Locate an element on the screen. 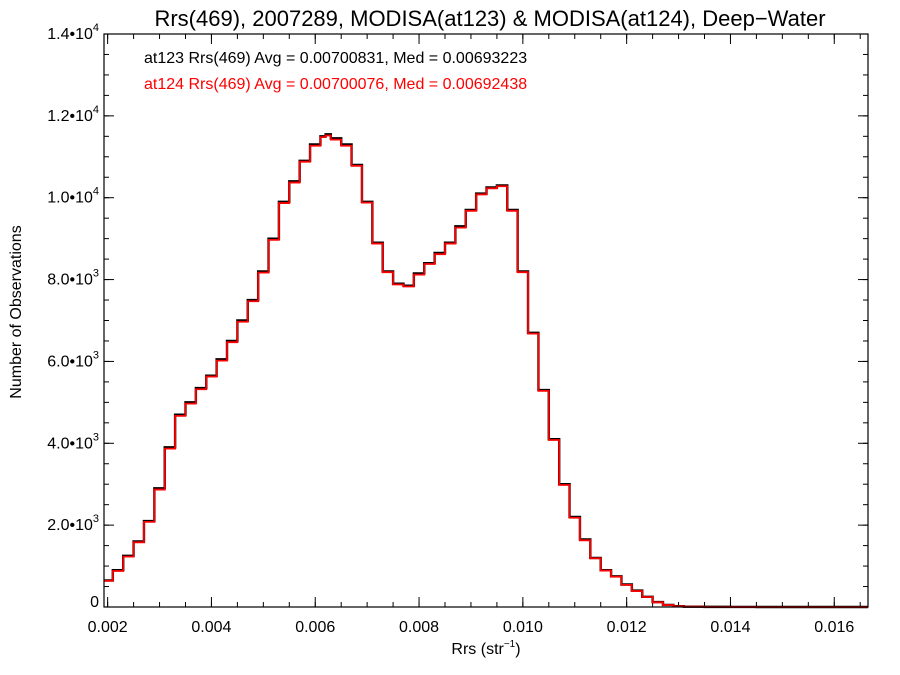 This screenshot has height=675, width=900. x-axis-label-close: ) is located at coordinates (517, 649).